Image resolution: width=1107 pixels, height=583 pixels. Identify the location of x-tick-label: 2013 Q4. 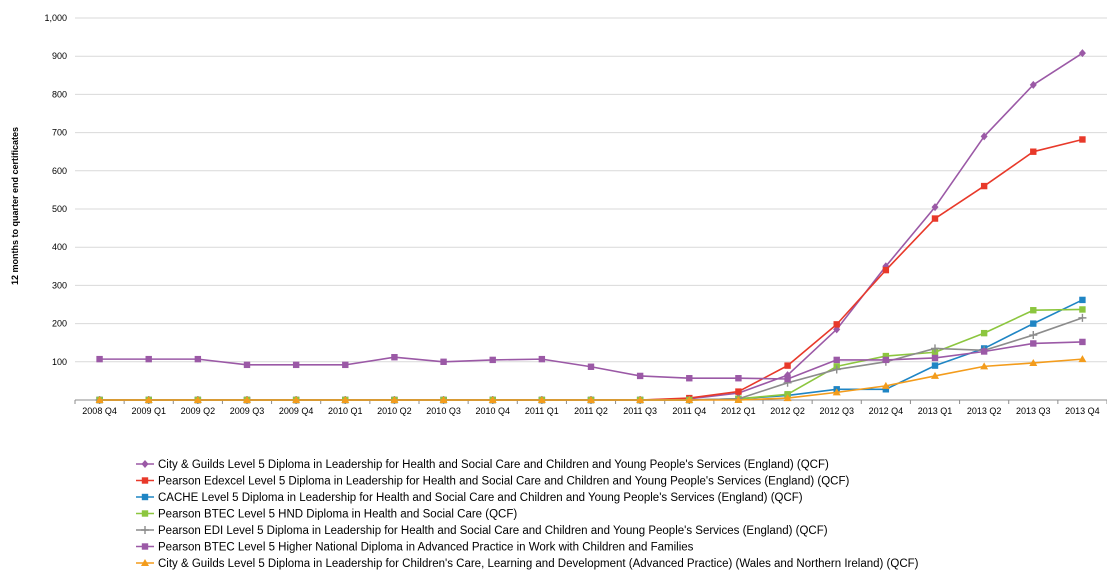
(1082, 411).